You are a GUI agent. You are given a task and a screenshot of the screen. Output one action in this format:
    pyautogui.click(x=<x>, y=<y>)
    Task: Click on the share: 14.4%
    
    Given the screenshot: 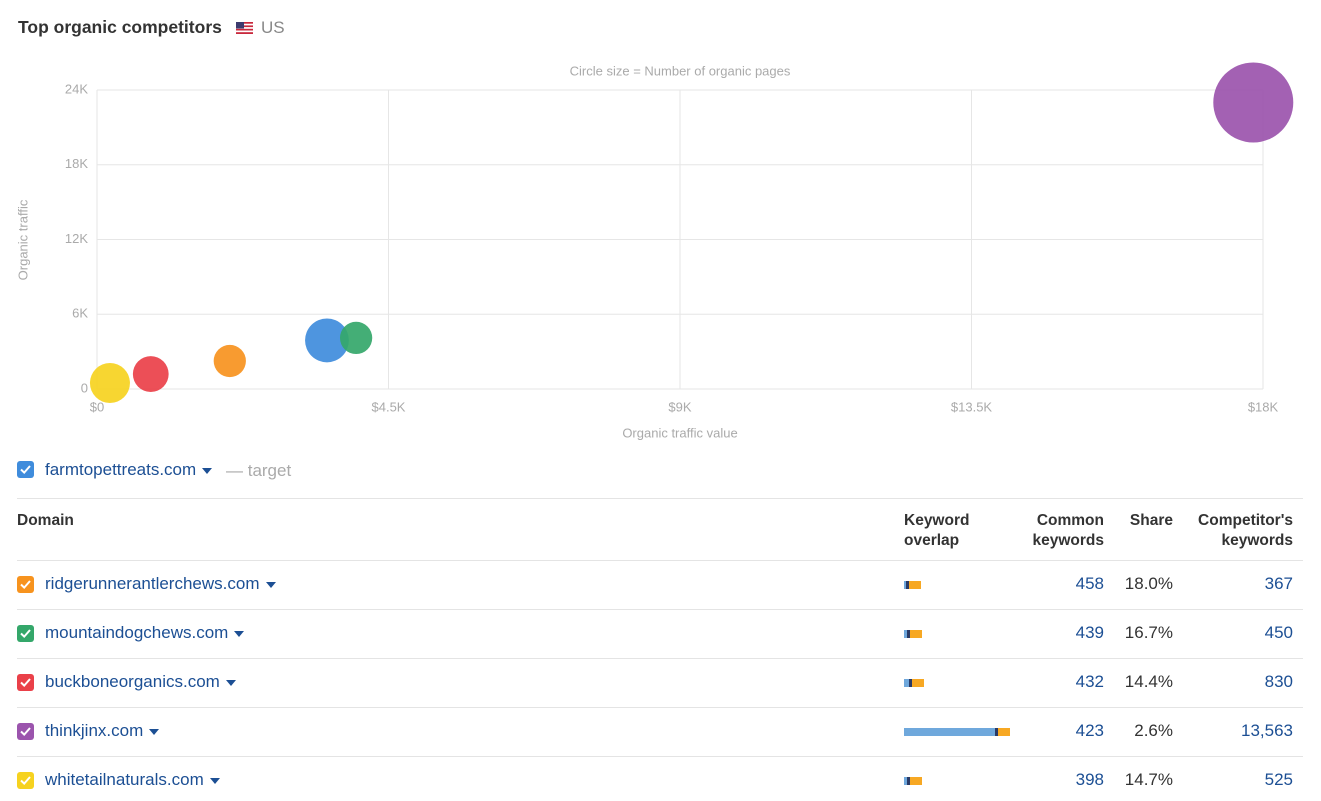 What is the action you would take?
    pyautogui.click(x=1148, y=681)
    